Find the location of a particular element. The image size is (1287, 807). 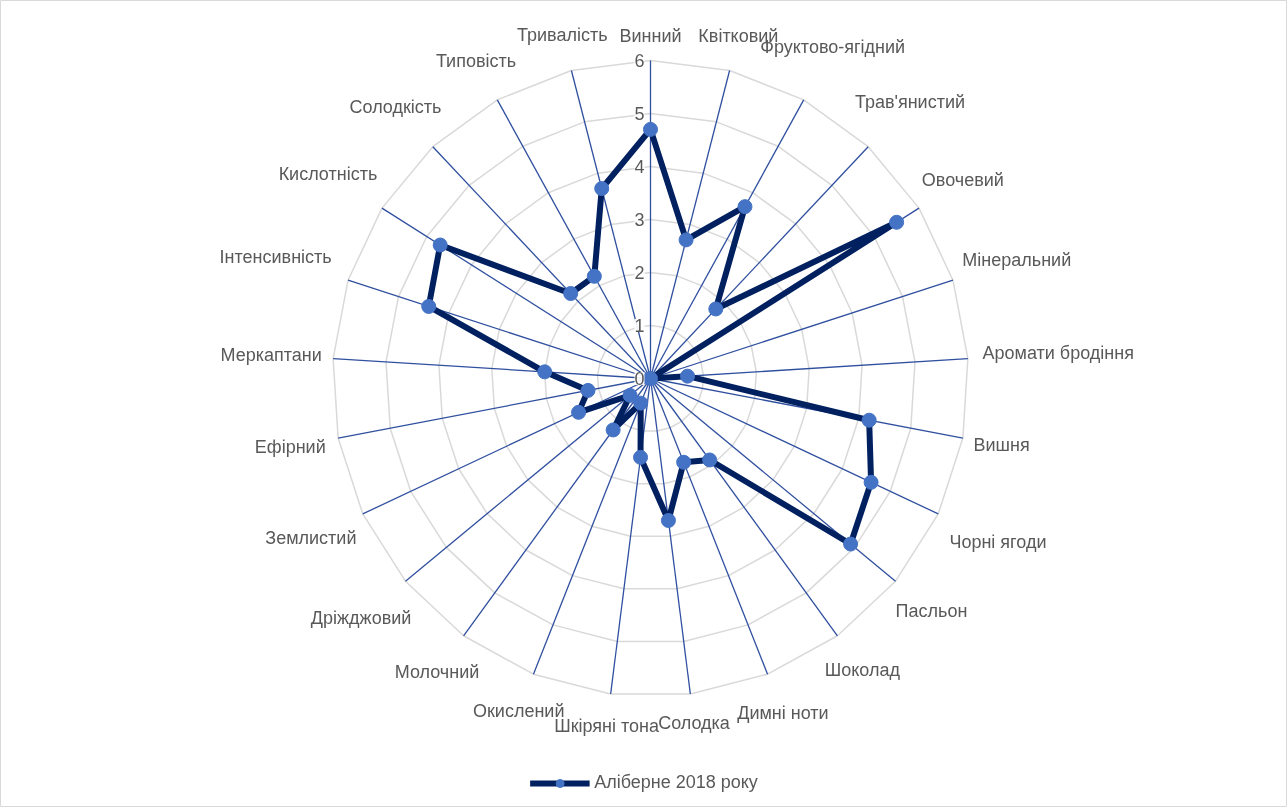

spoke-label: Меркаптани is located at coordinates (271, 354).